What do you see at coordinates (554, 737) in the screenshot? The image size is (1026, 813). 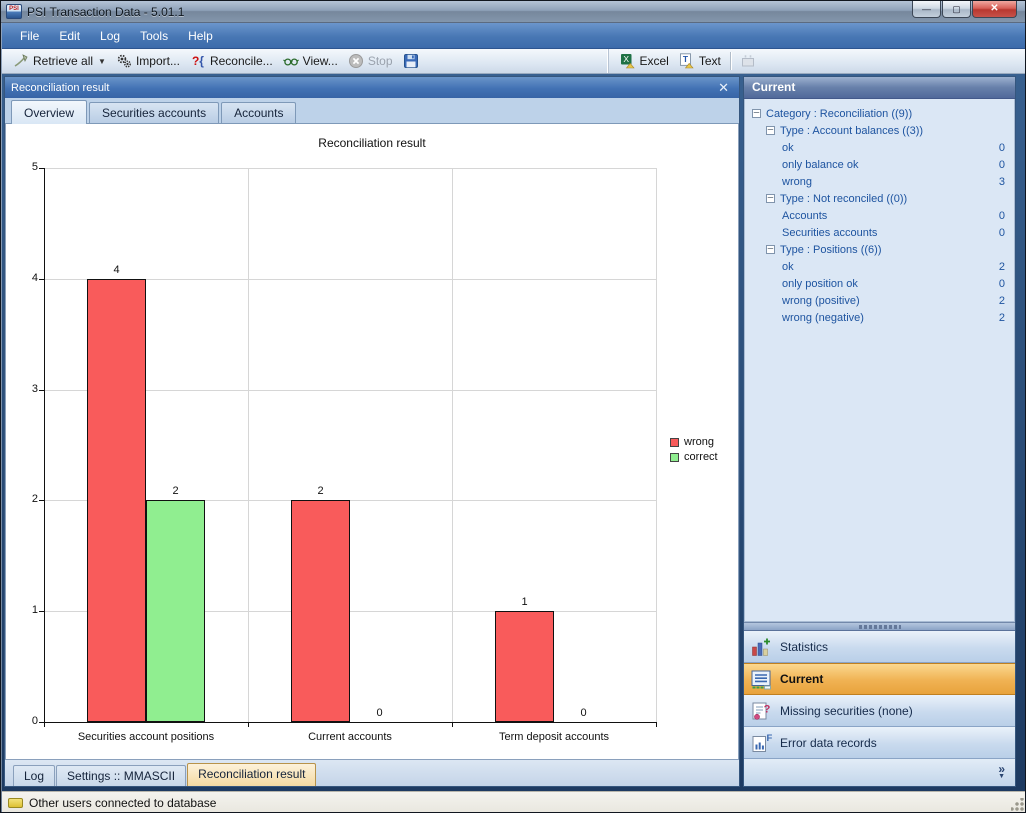 I see `x-axis-label: Term deposit accounts` at bounding box center [554, 737].